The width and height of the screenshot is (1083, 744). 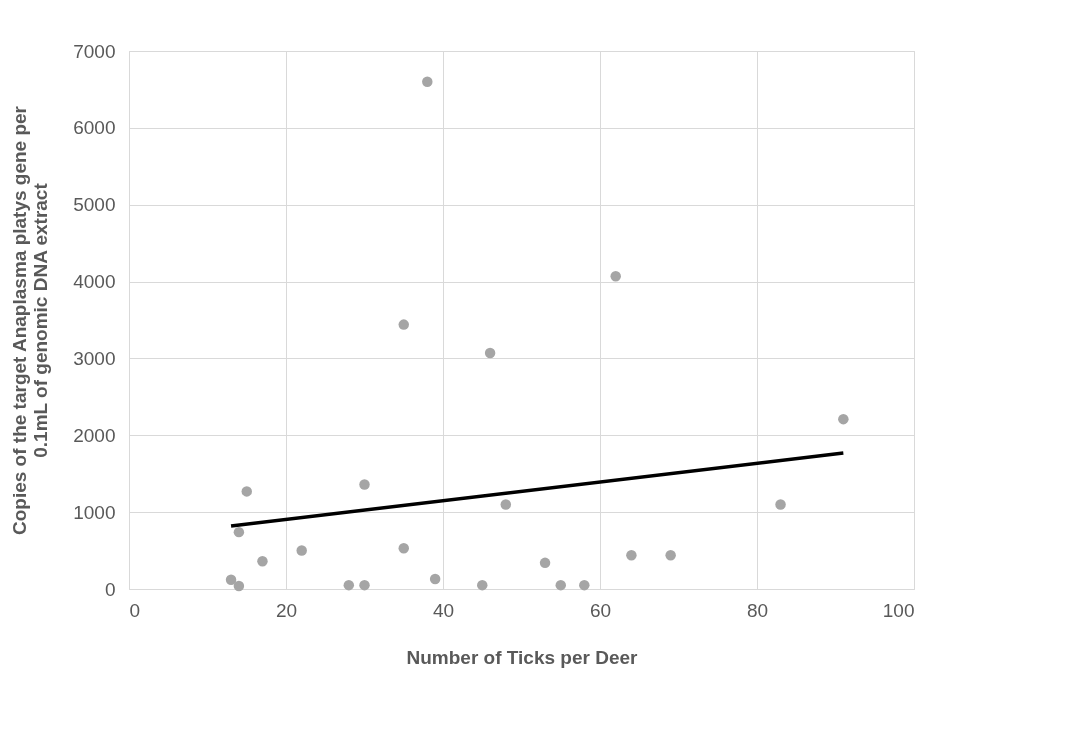 I want to click on y-tick-label: 3000, so click(x=94, y=358).